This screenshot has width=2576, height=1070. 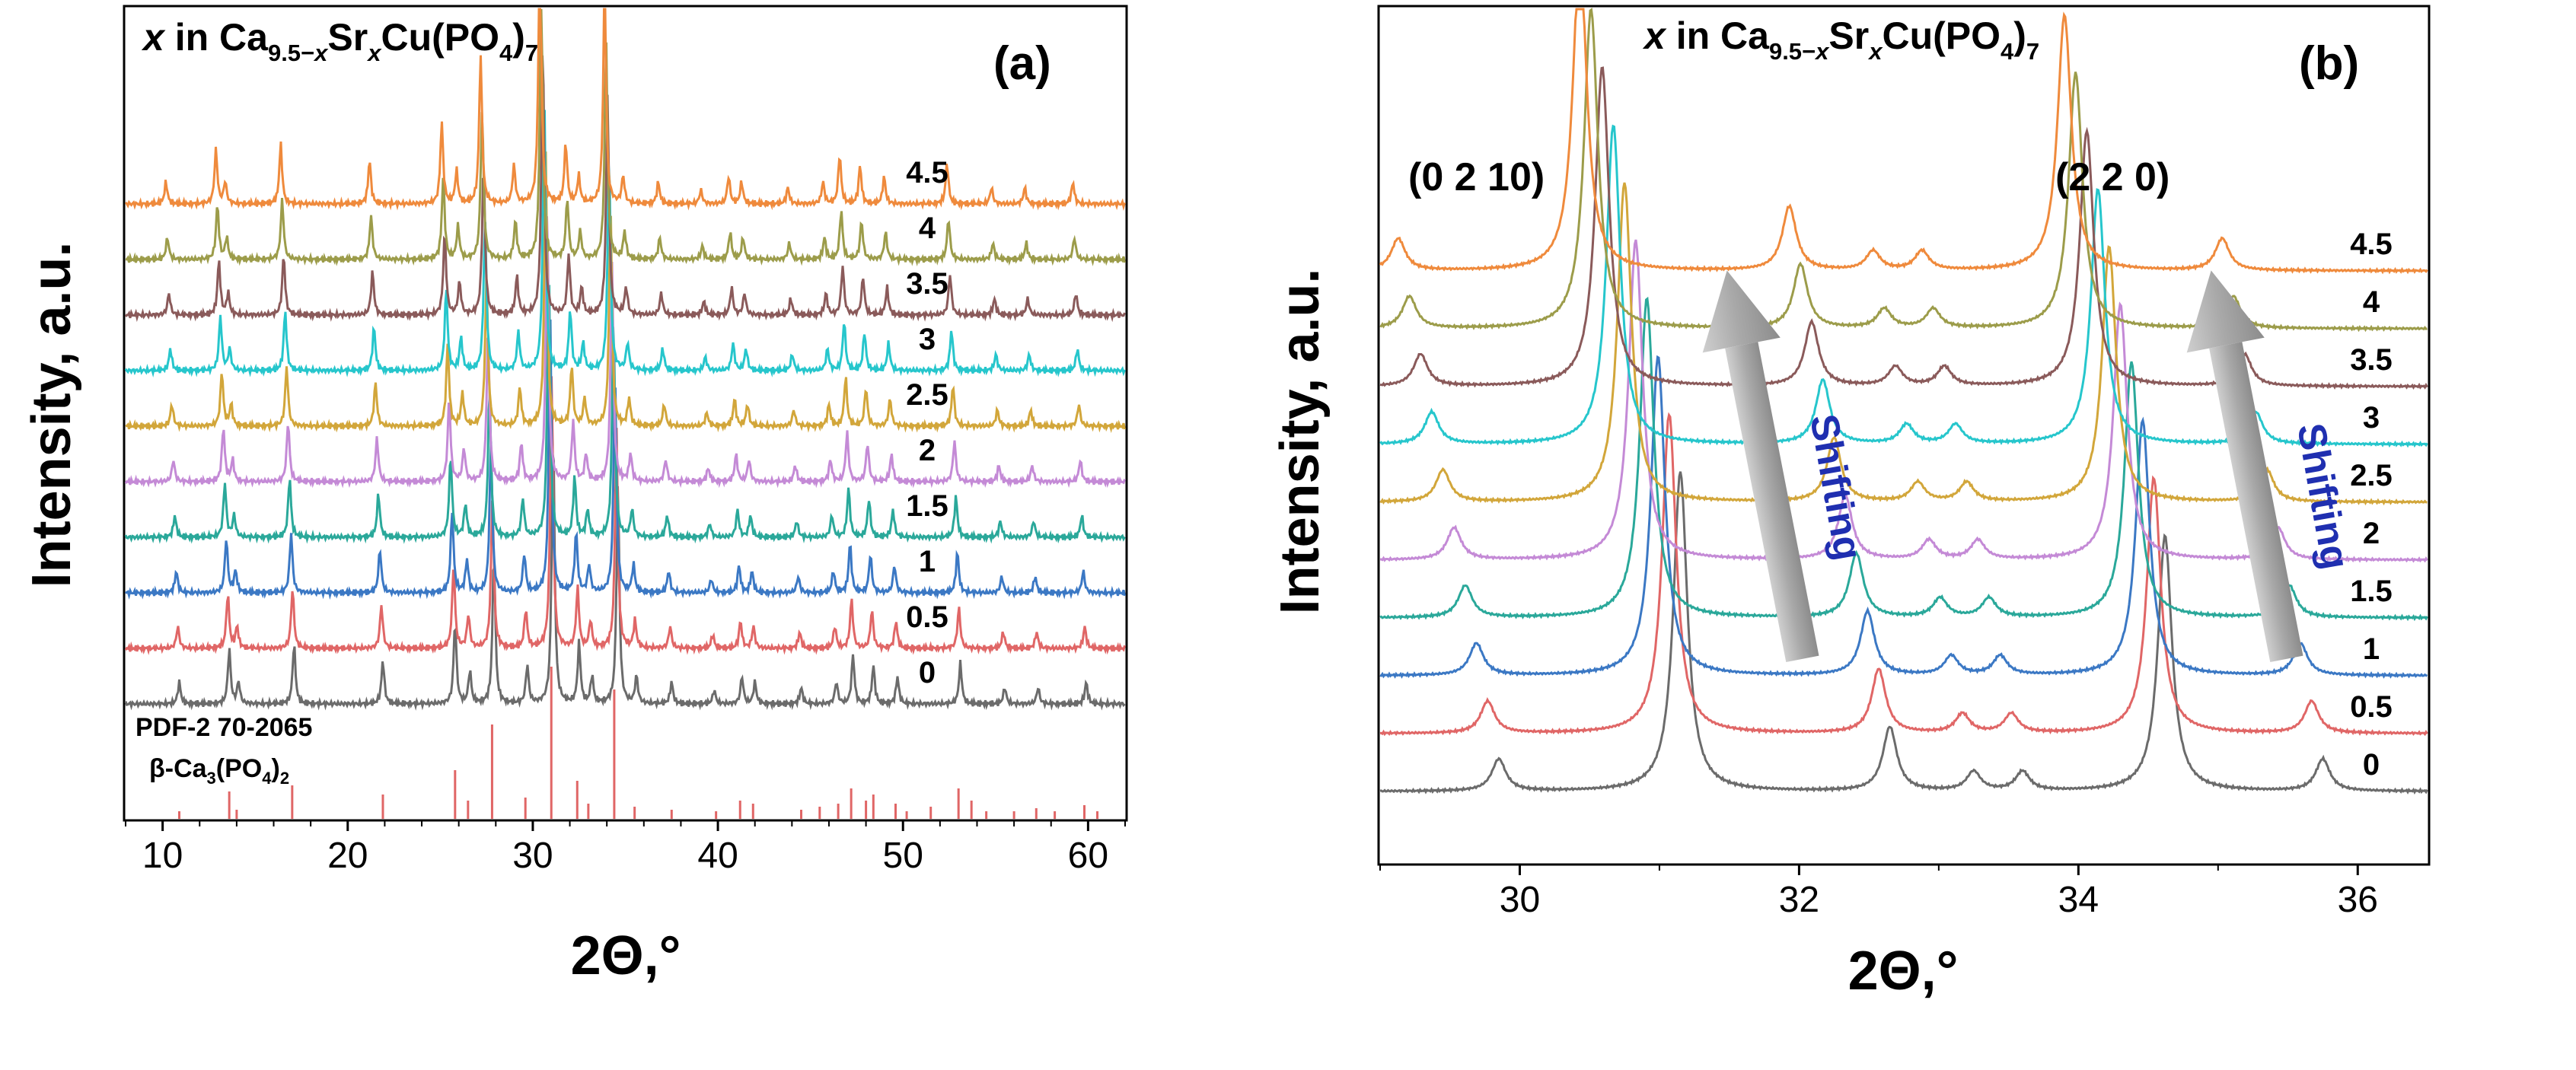 What do you see at coordinates (626, 955) in the screenshot?
I see `panel-a-x-axis-label: 2Θ,°` at bounding box center [626, 955].